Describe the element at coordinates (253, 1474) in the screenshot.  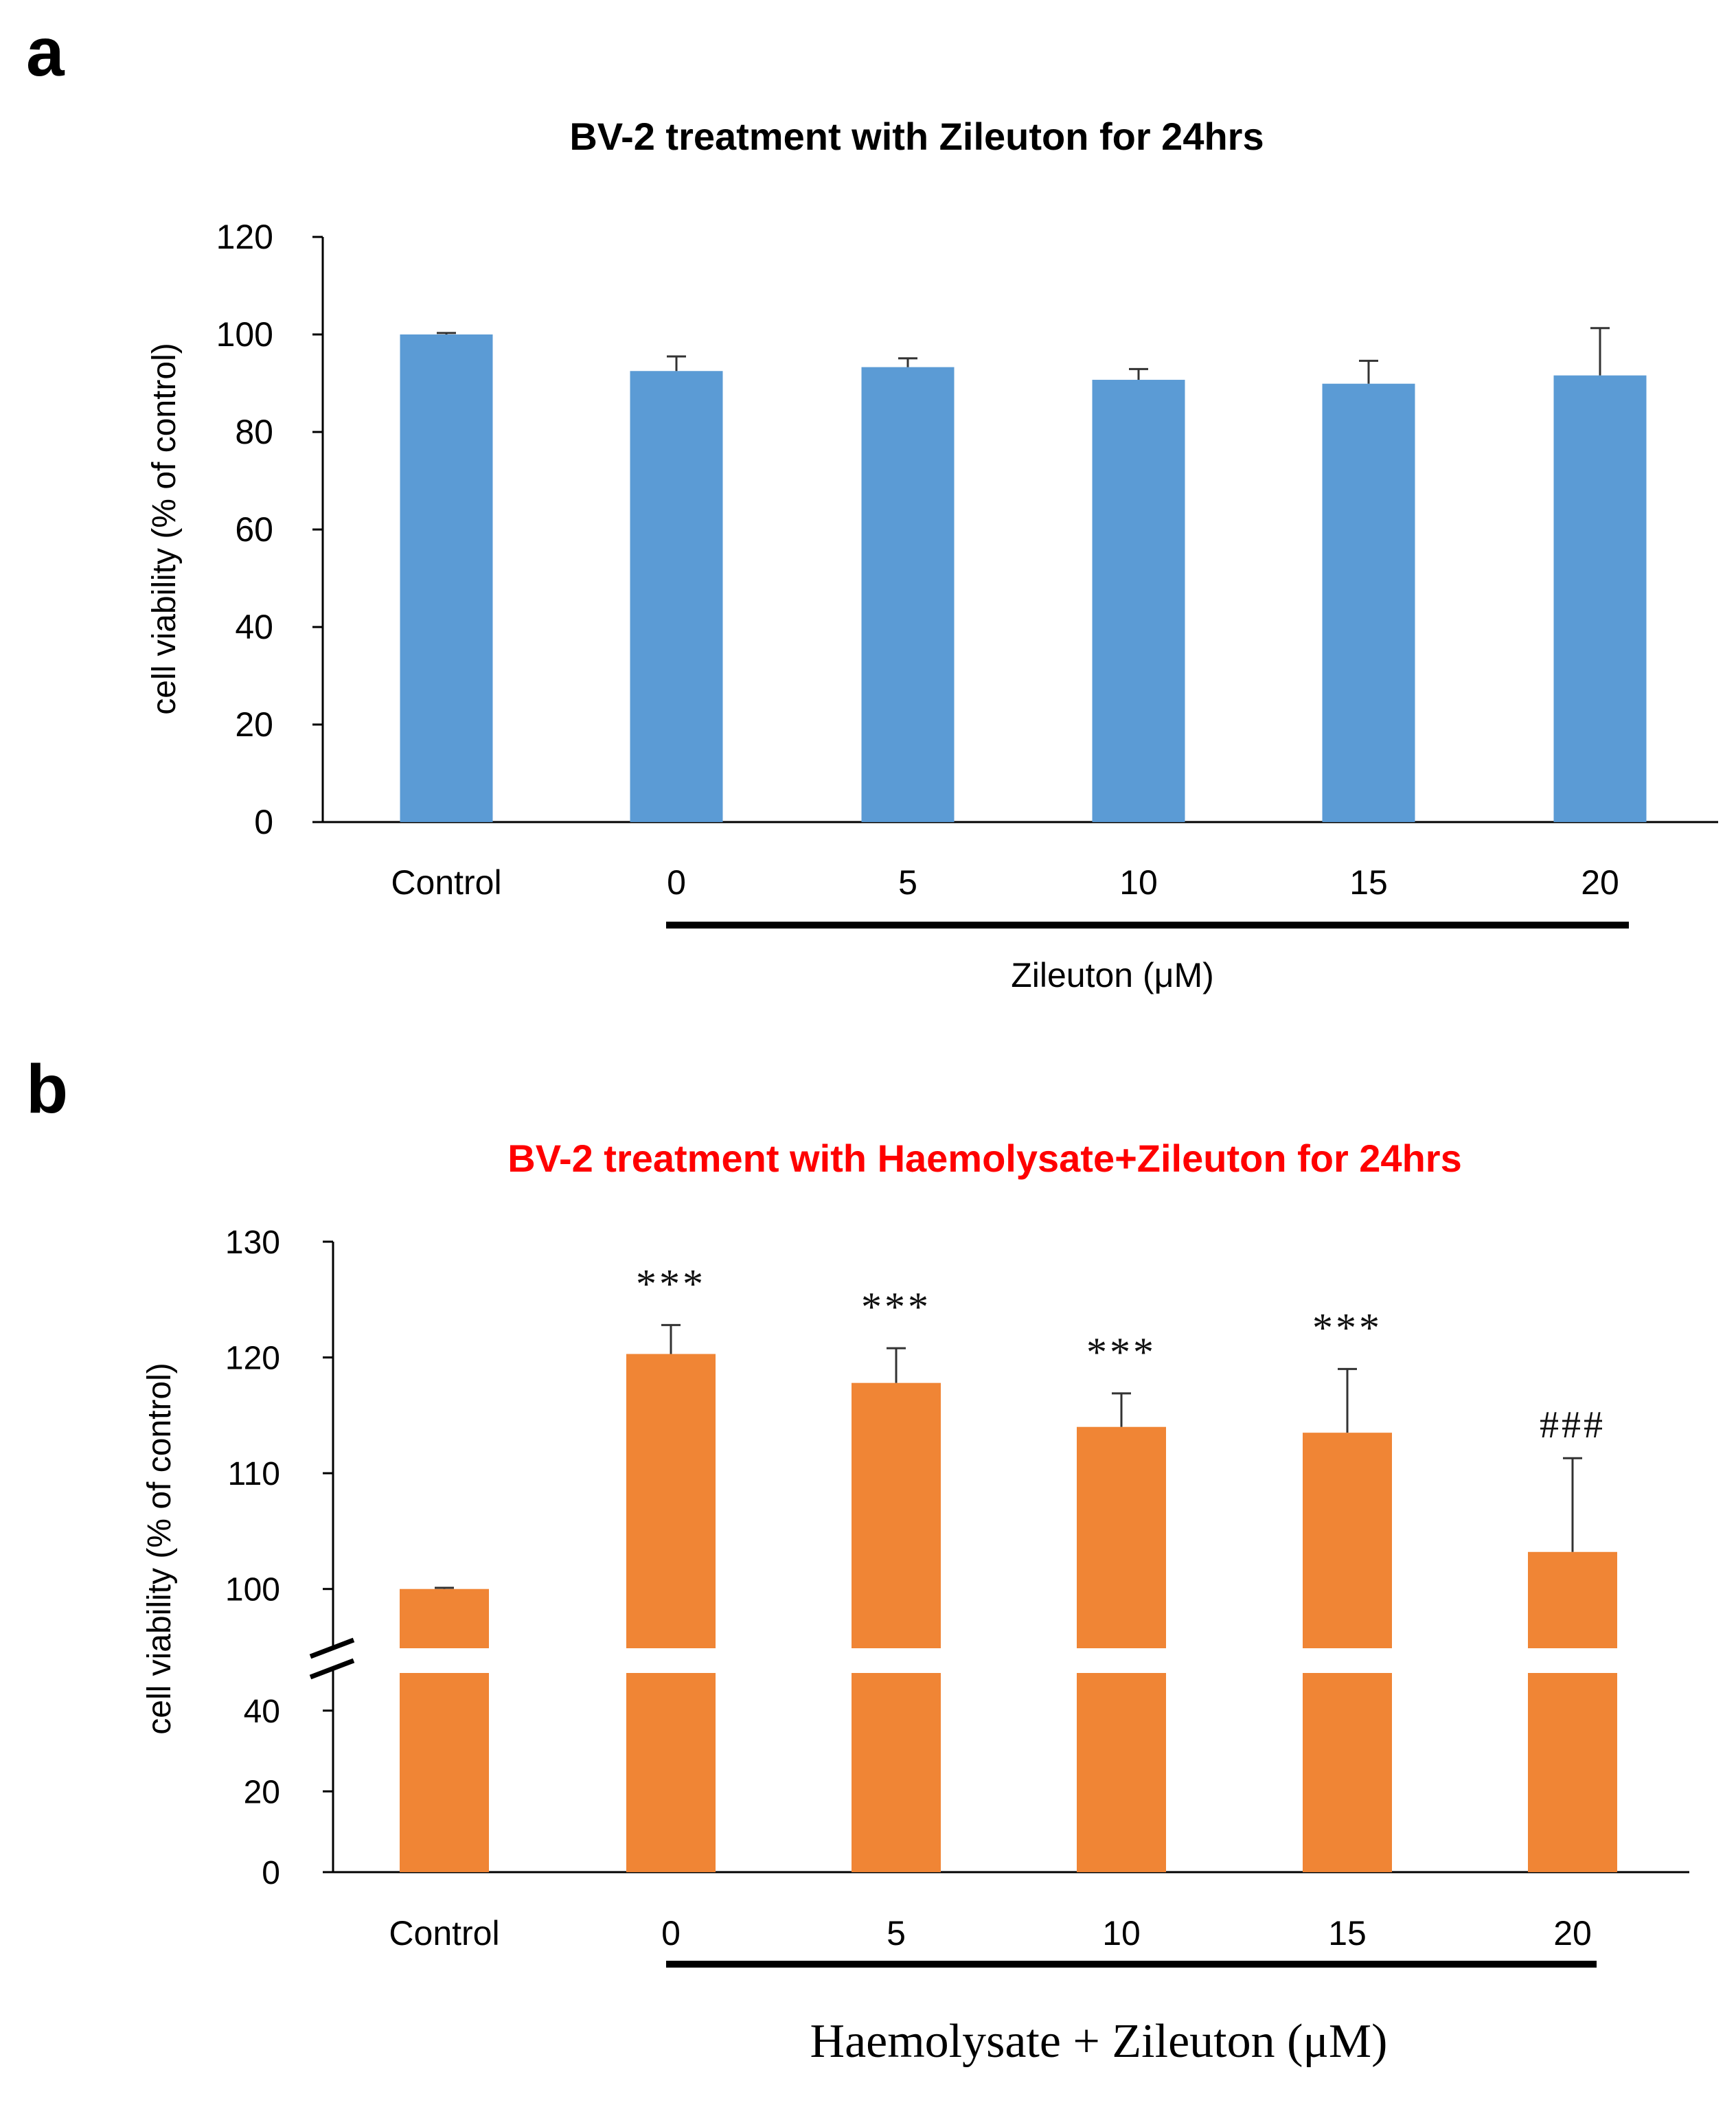
I see `y-tick-label: 110` at that location.